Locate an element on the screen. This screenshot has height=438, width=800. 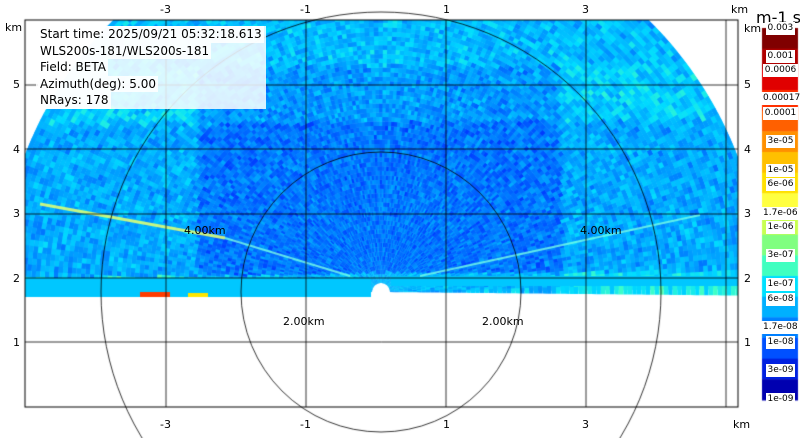
y-tick-right: 2 is located at coordinates (747, 278).